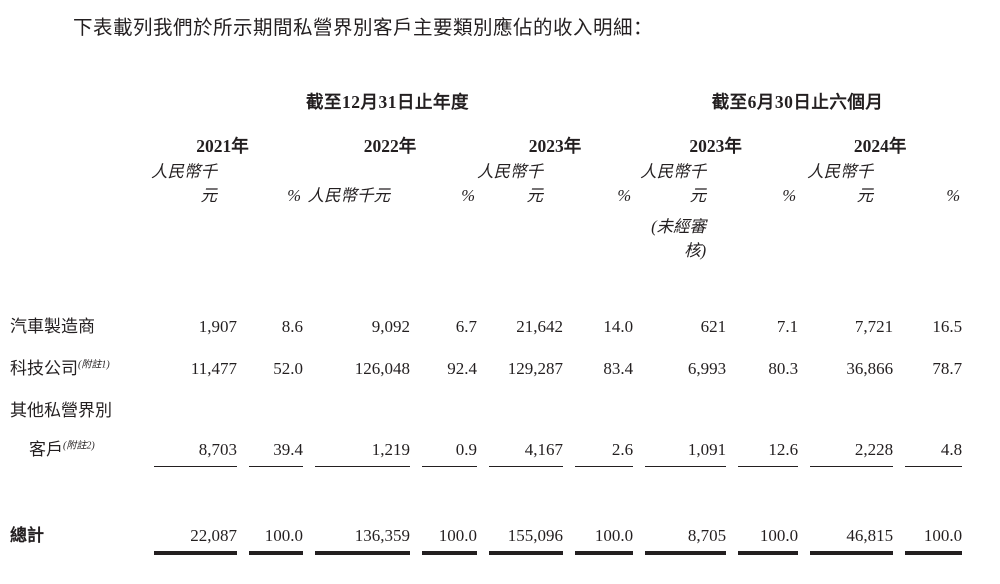 The image size is (1000, 584). What do you see at coordinates (870, 368) in the screenshot?
I see `value-cell: 36,866` at bounding box center [870, 368].